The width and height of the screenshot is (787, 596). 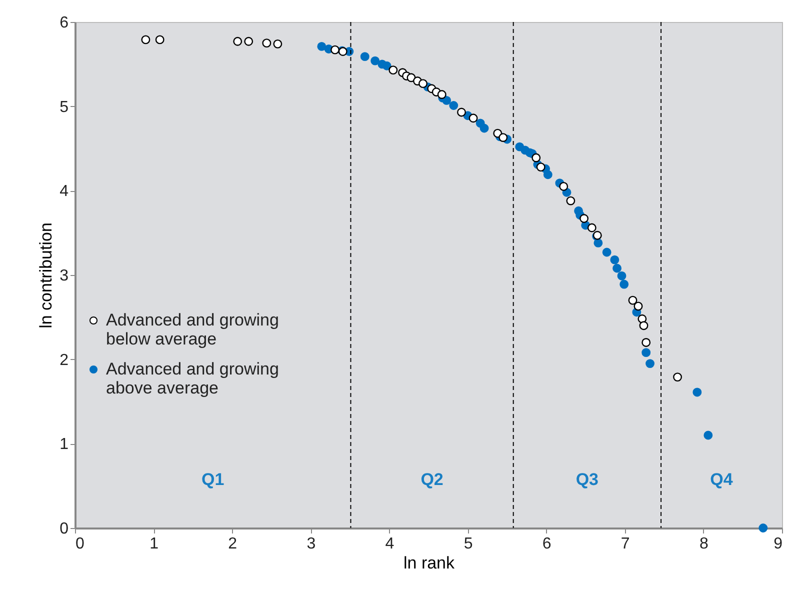 What do you see at coordinates (703, 544) in the screenshot?
I see `x-tick-label: 8` at bounding box center [703, 544].